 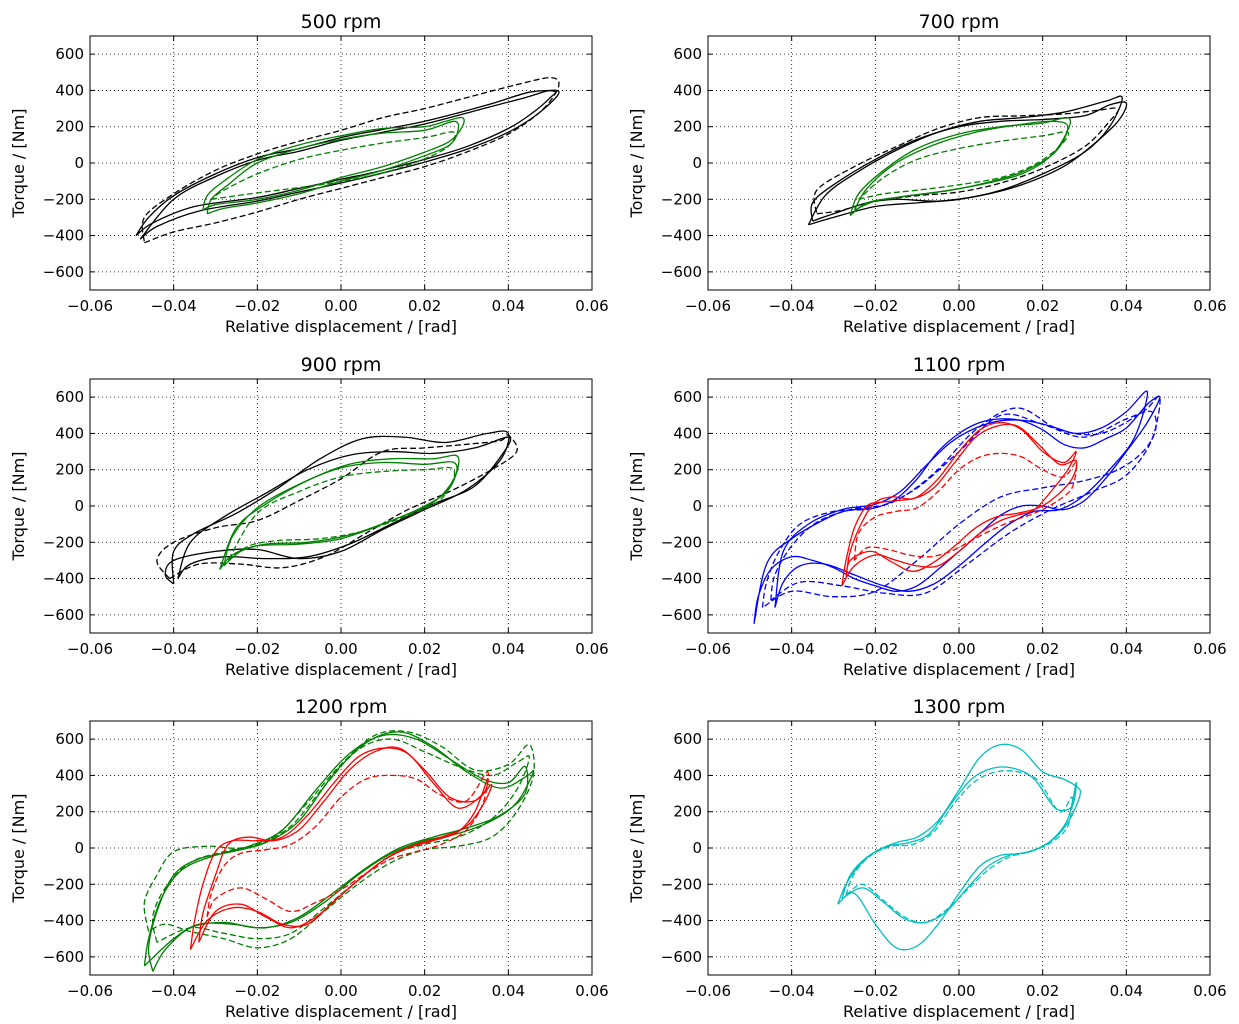 I want to click on subplot-title: 1100 rpm, so click(x=959, y=365).